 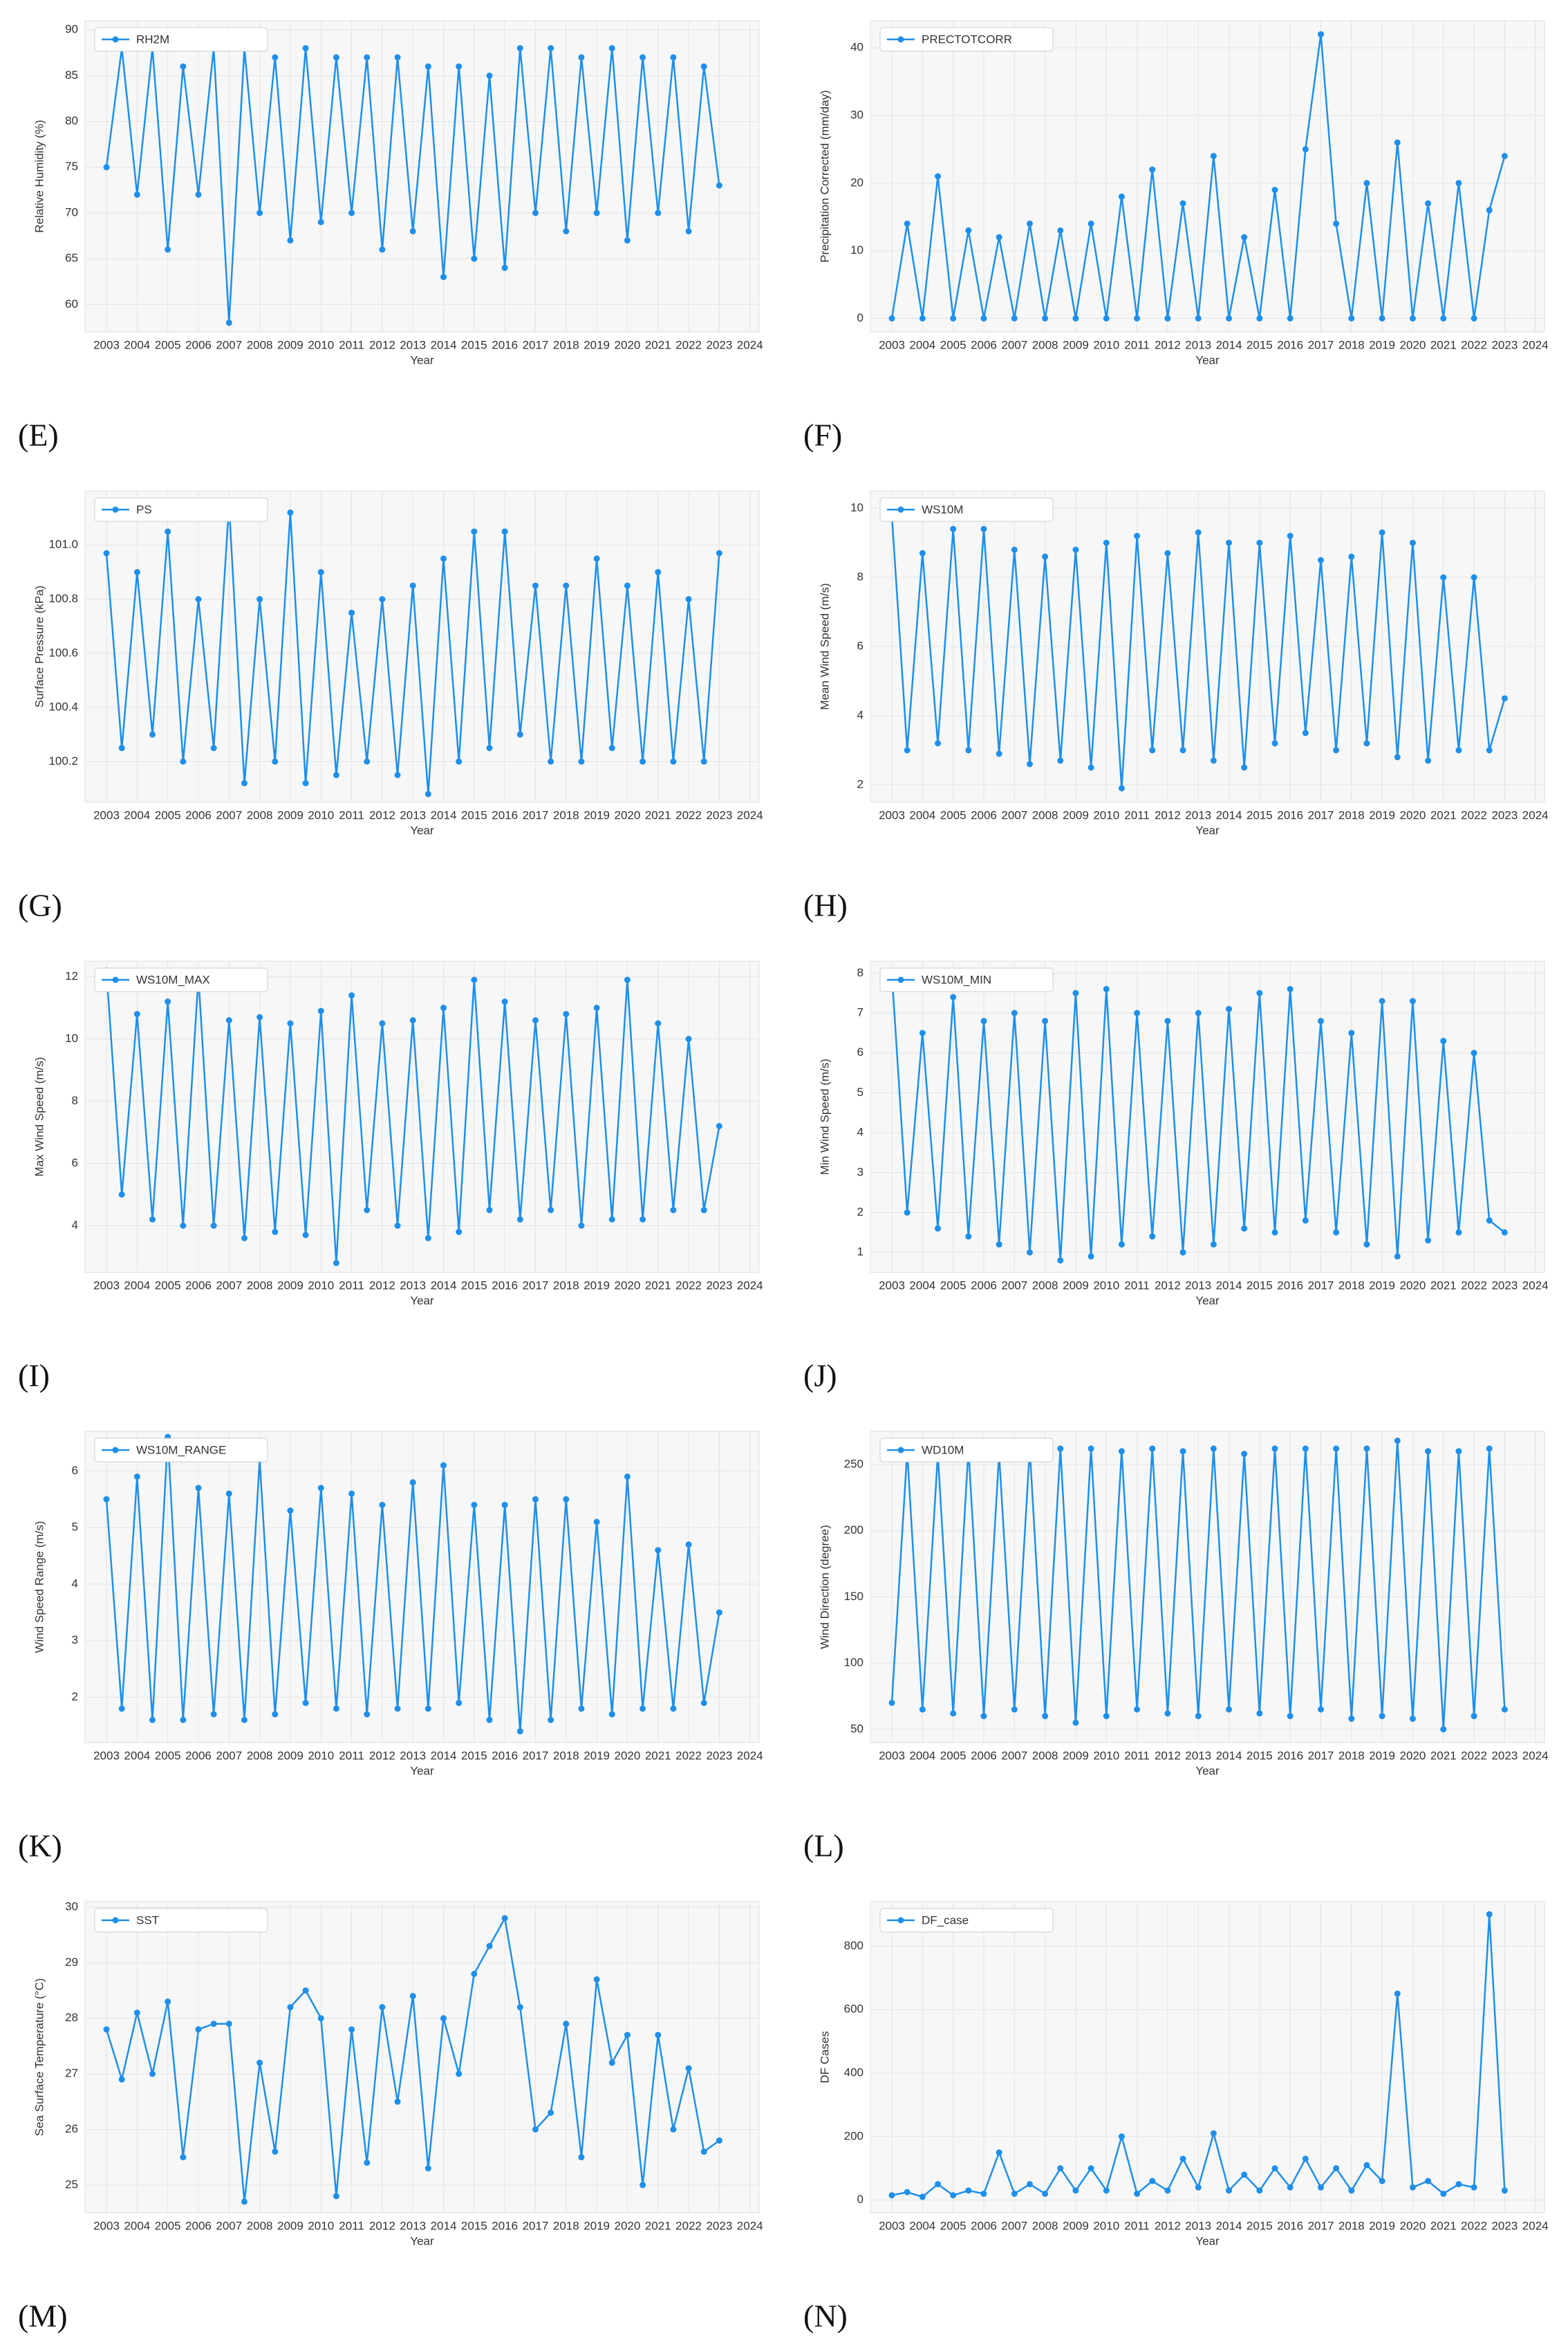 What do you see at coordinates (39, 1587) in the screenshot?
I see `y-axis-label: Wind Speed Range (m/s)` at bounding box center [39, 1587].